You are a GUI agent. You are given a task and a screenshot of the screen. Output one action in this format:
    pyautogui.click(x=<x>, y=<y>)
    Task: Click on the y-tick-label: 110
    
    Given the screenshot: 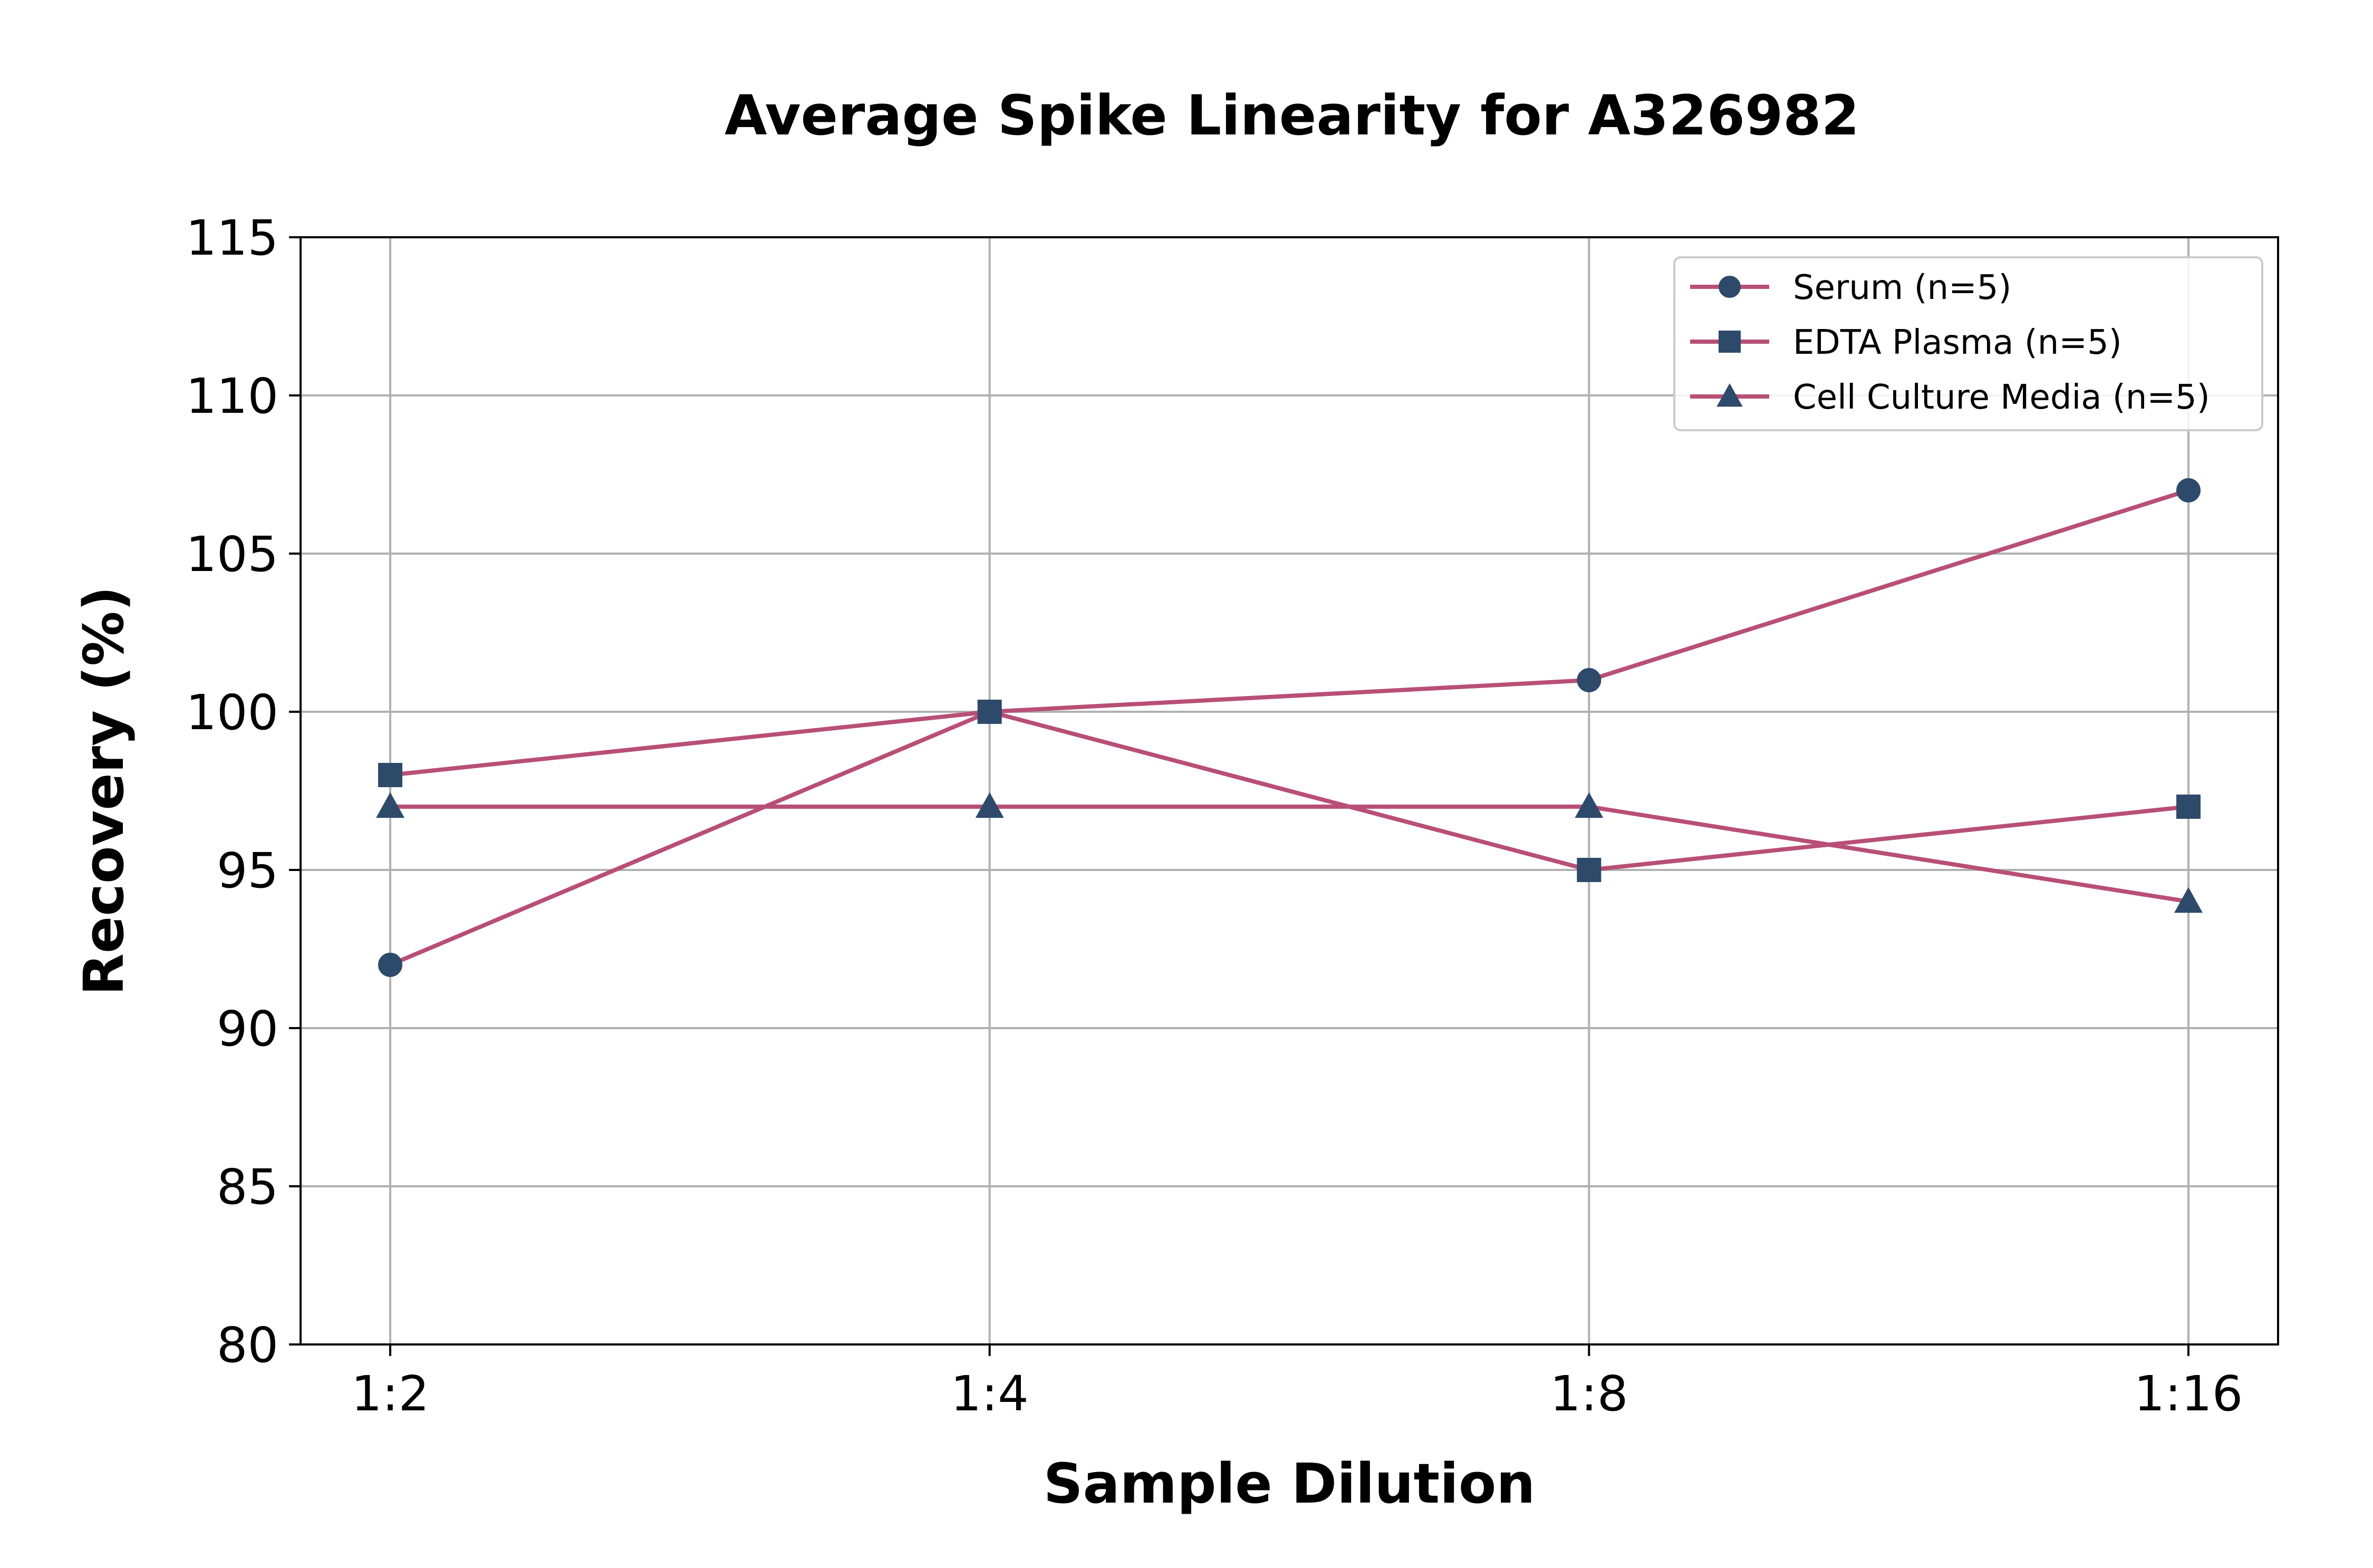 What is the action you would take?
    pyautogui.click(x=232, y=396)
    